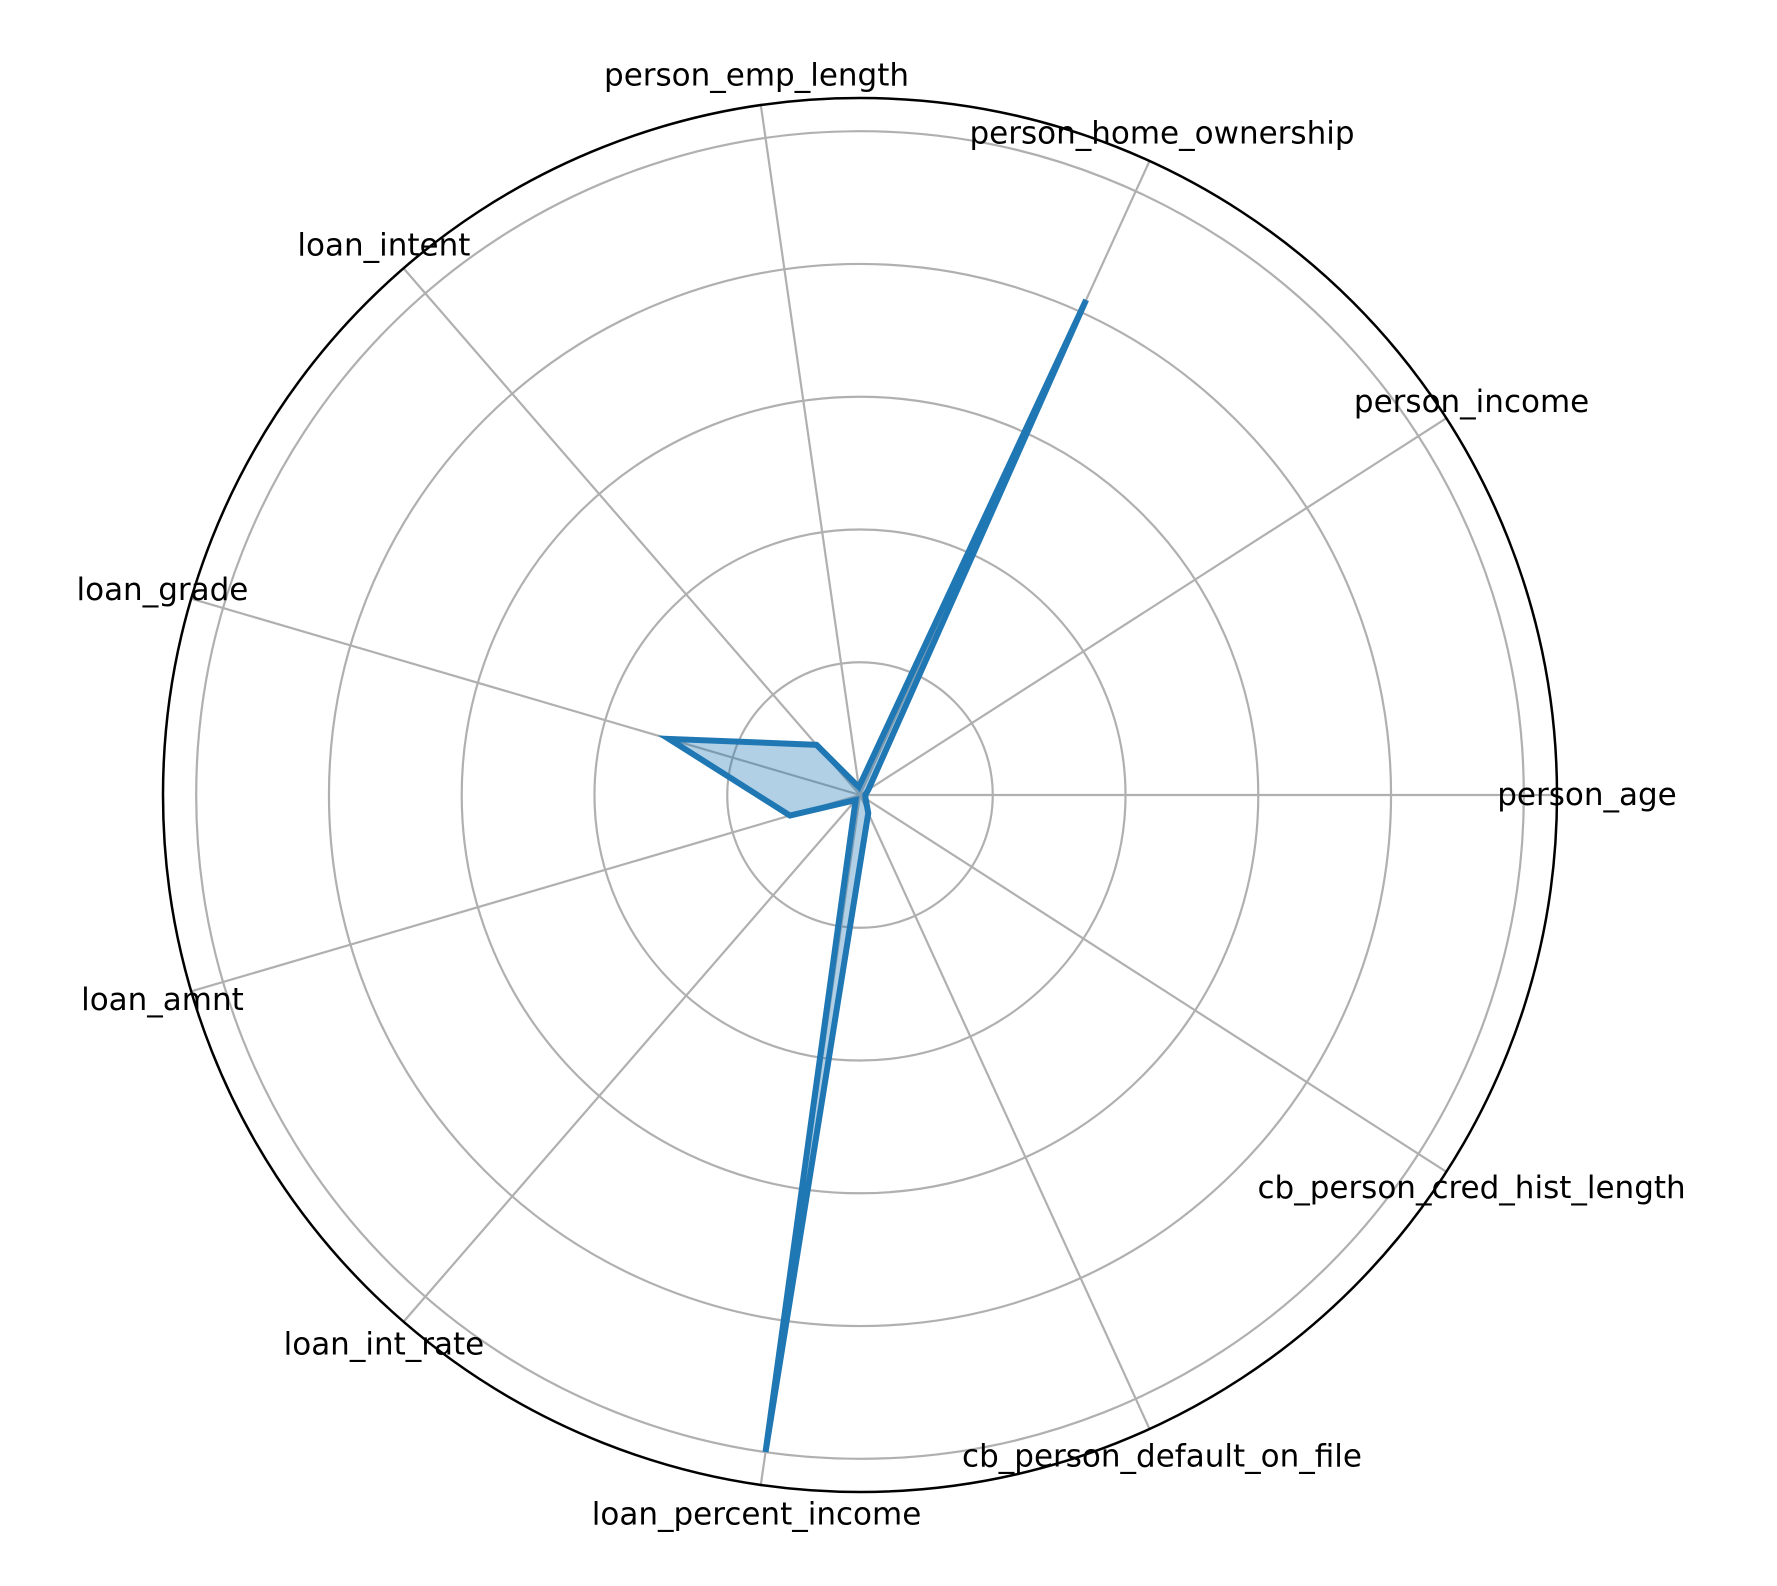  What do you see at coordinates (162, 590) in the screenshot?
I see `axis-label-loan_grade: loan_grade` at bounding box center [162, 590].